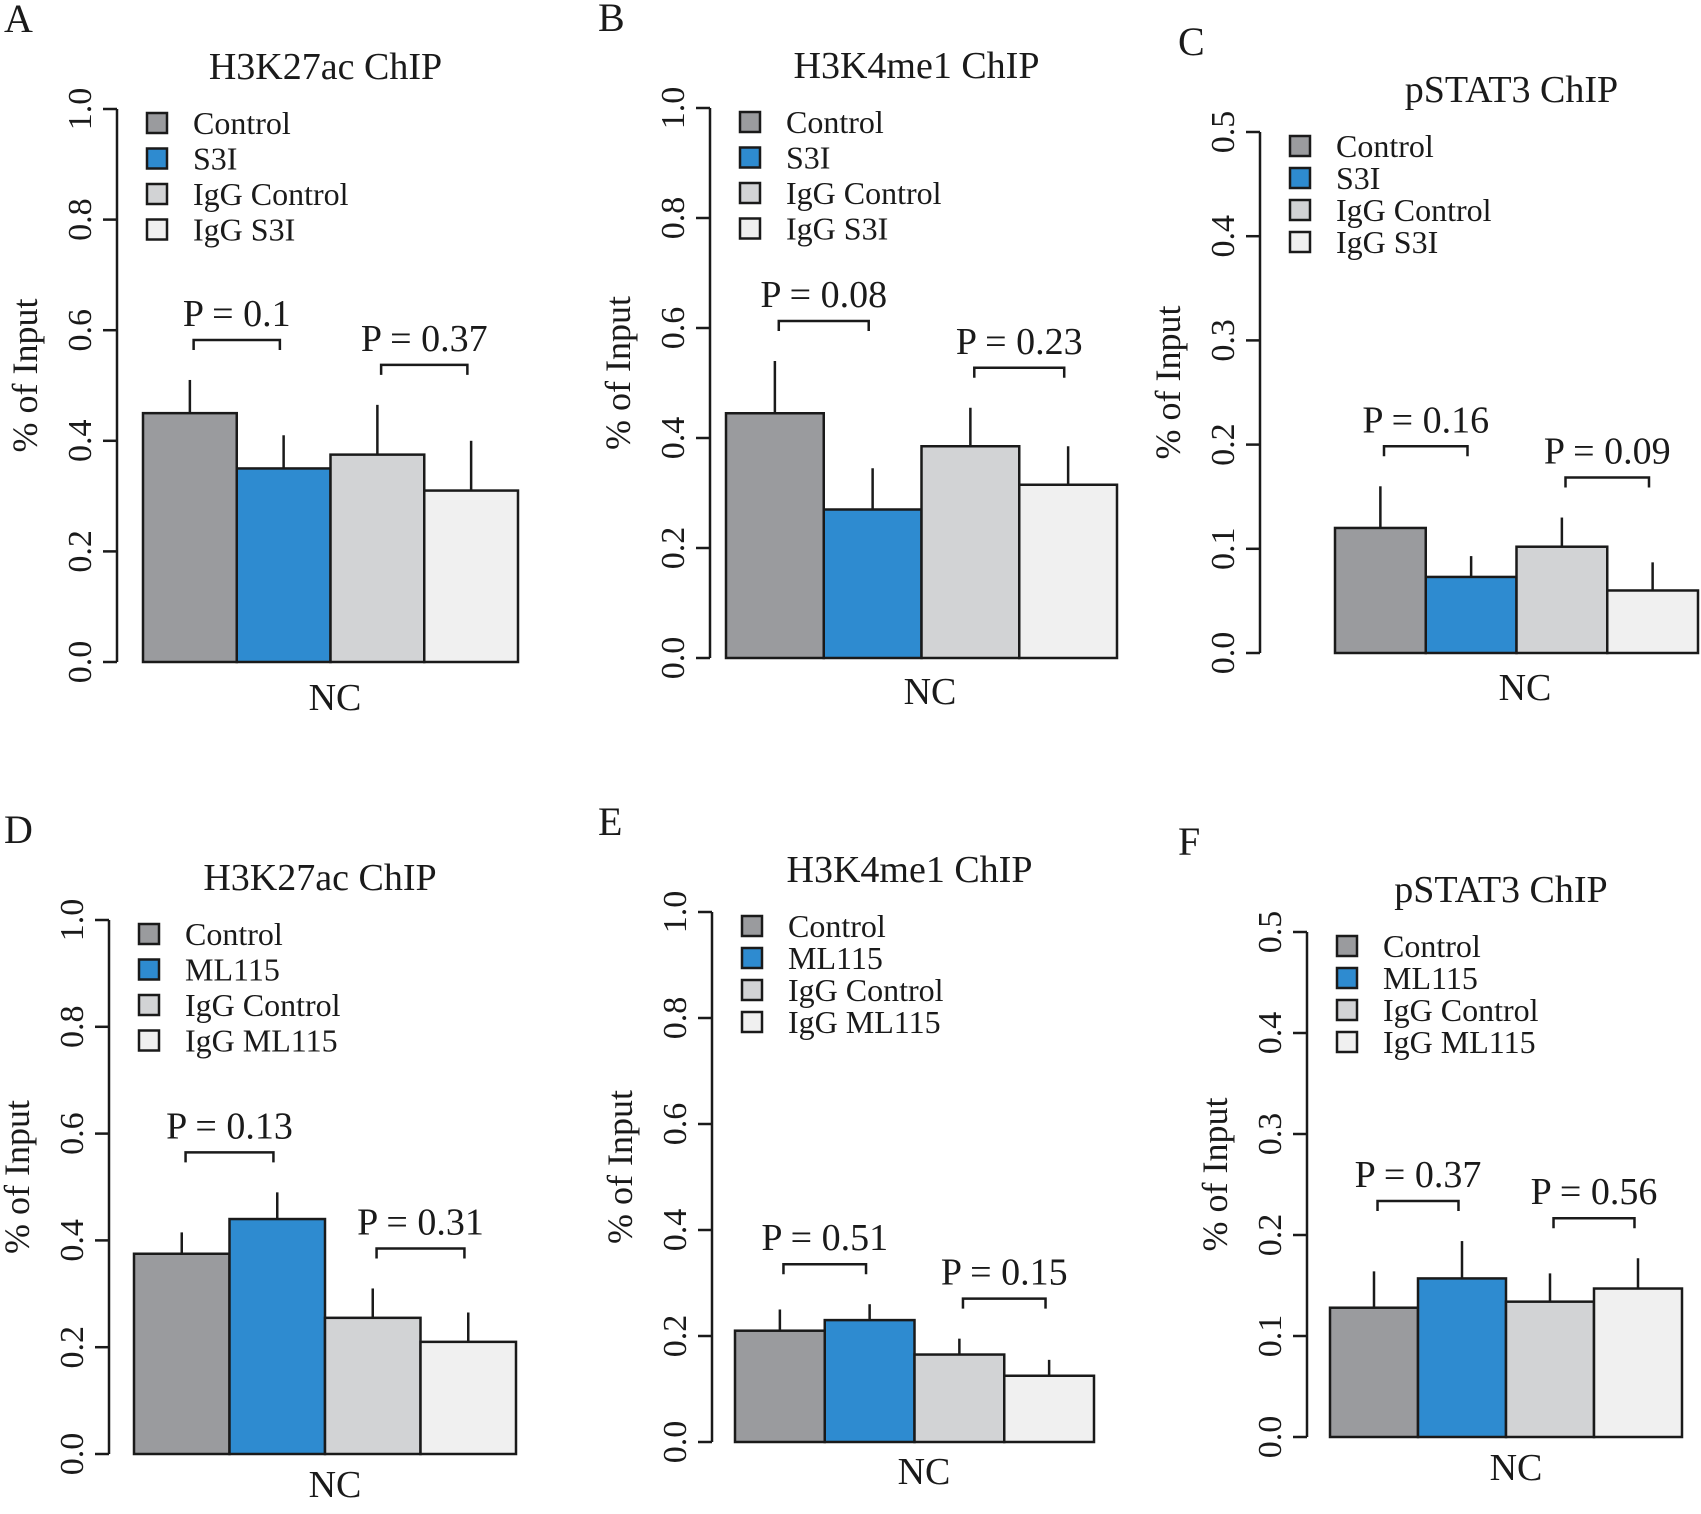  I want to click on y-tick-label: 0.3, so click(1270, 1134).